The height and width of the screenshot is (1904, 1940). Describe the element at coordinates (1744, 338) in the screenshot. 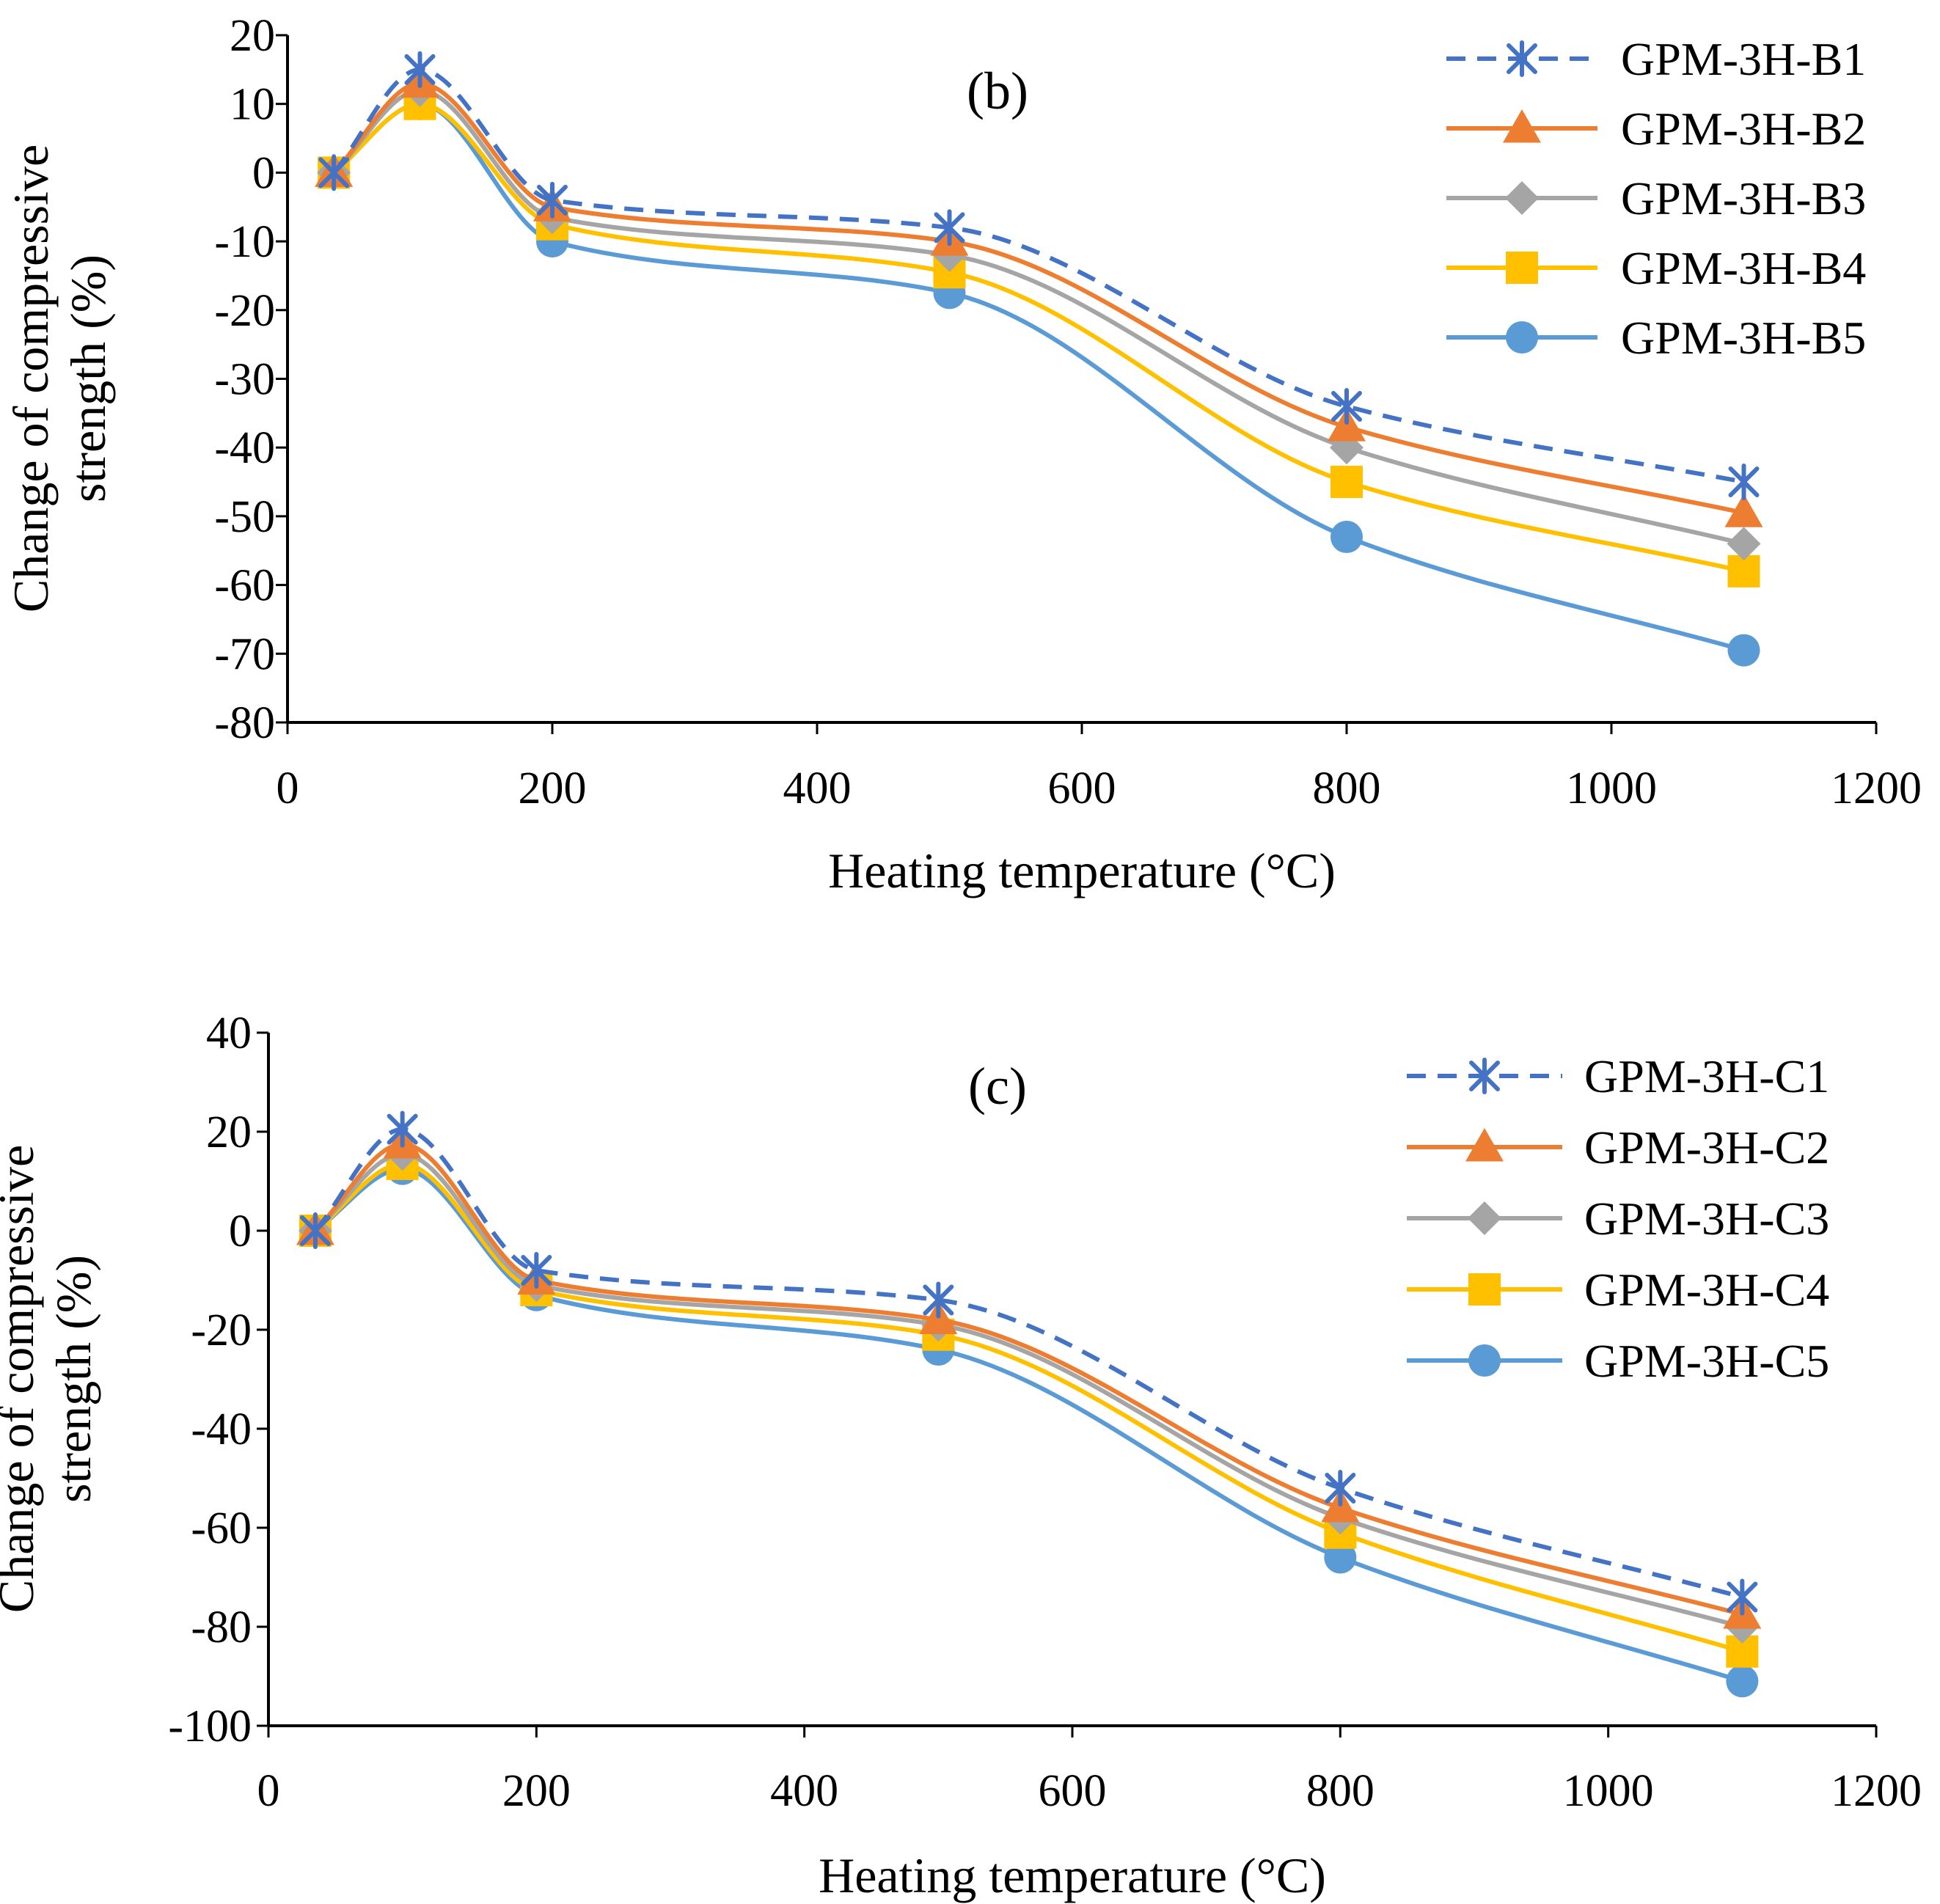

I see `legend-label: GPM-3H-B5` at that location.